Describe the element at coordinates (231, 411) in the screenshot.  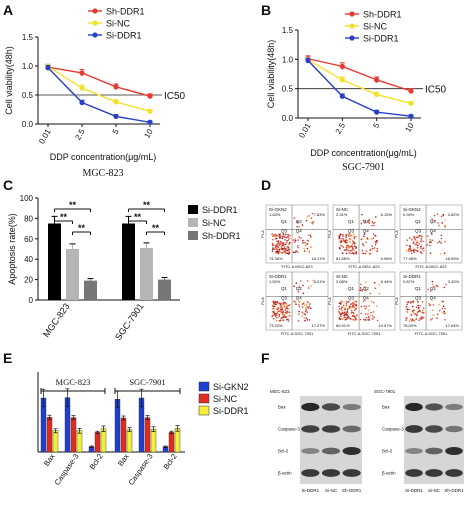
I see `legend-label: Si-DDR1` at that location.